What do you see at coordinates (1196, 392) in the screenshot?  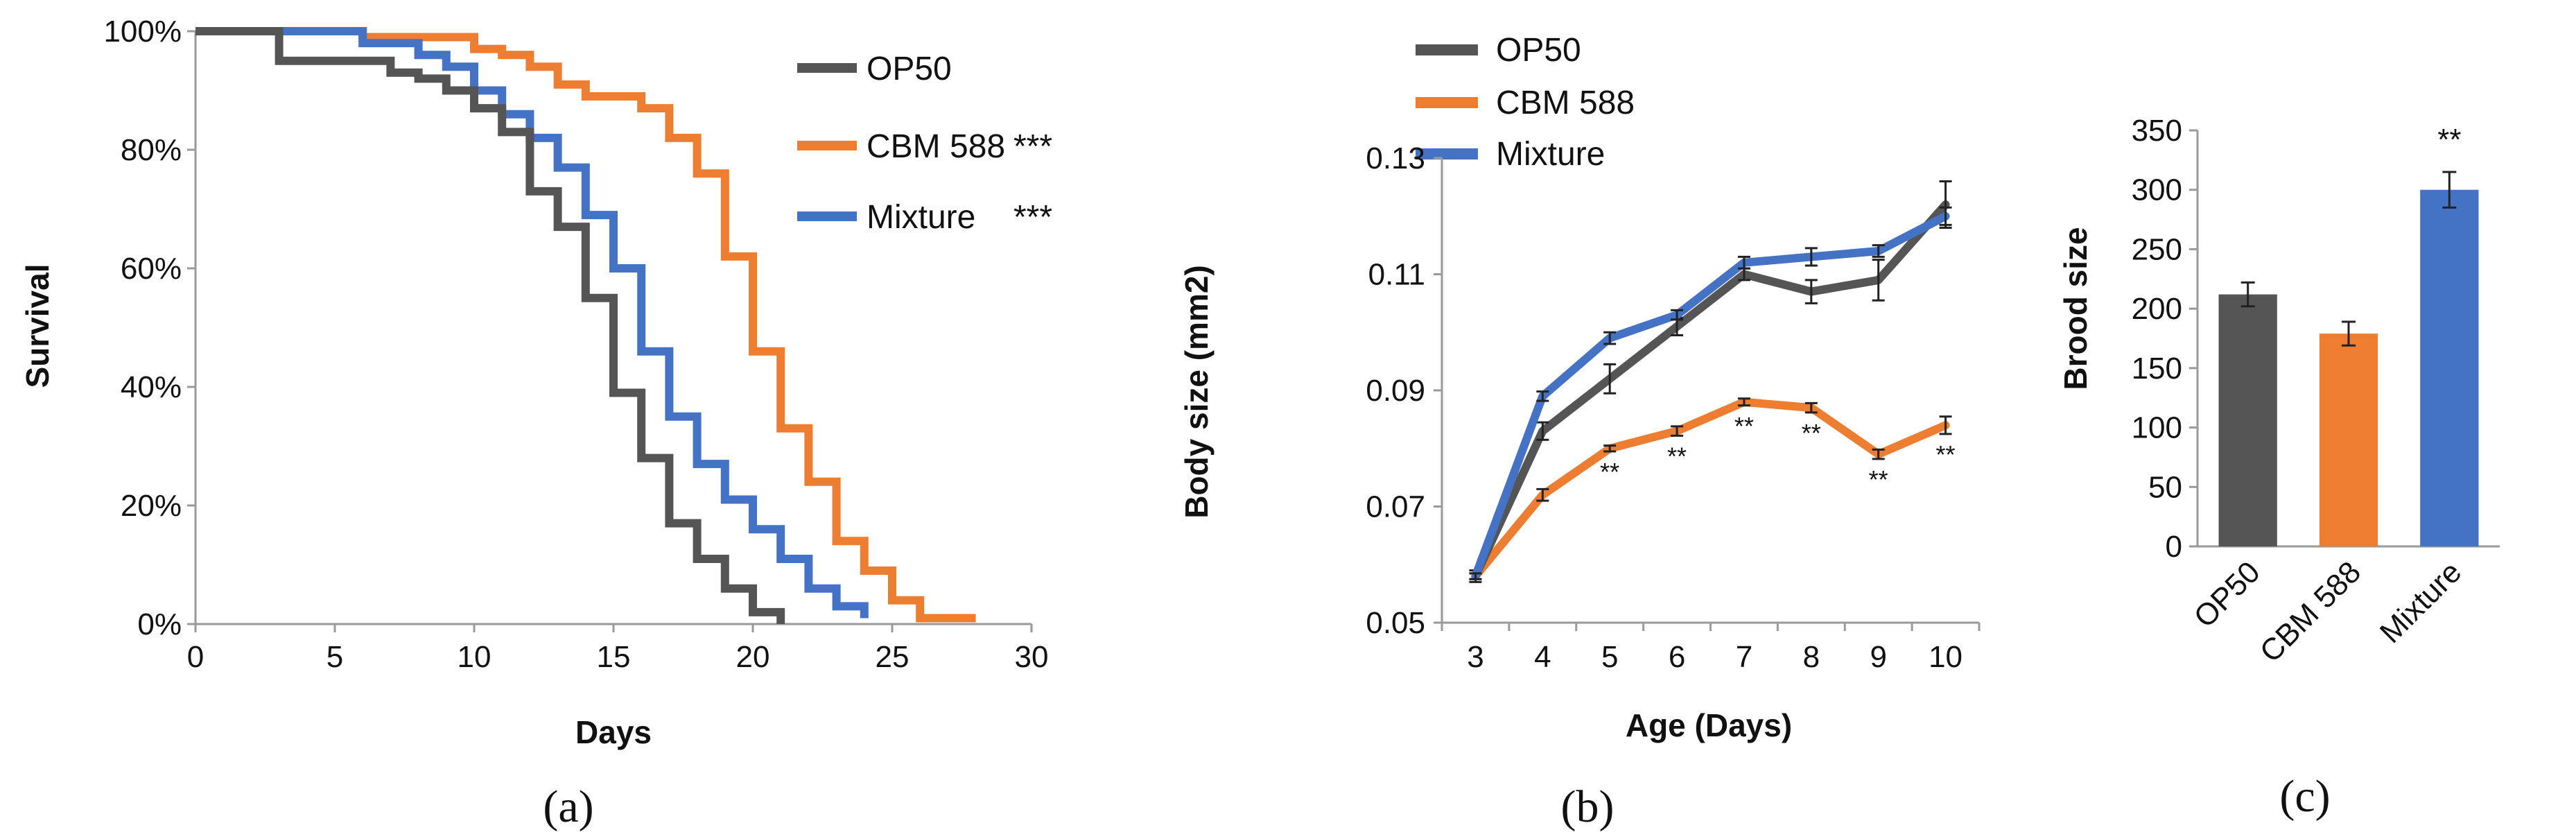 I see `body-size-ylabel: Body size (mm2)` at bounding box center [1196, 392].